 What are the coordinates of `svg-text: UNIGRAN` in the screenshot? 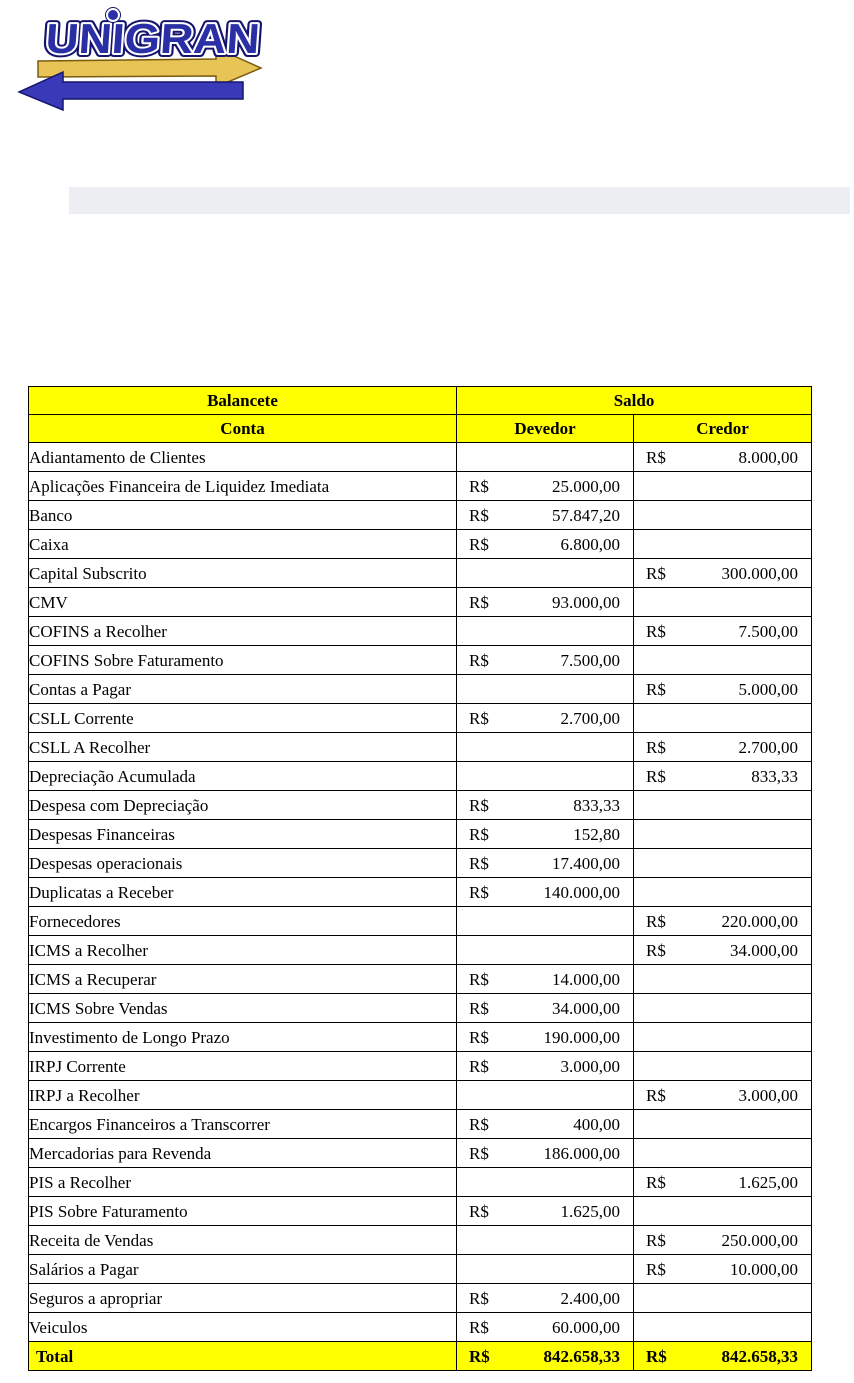 It's located at (152, 38).